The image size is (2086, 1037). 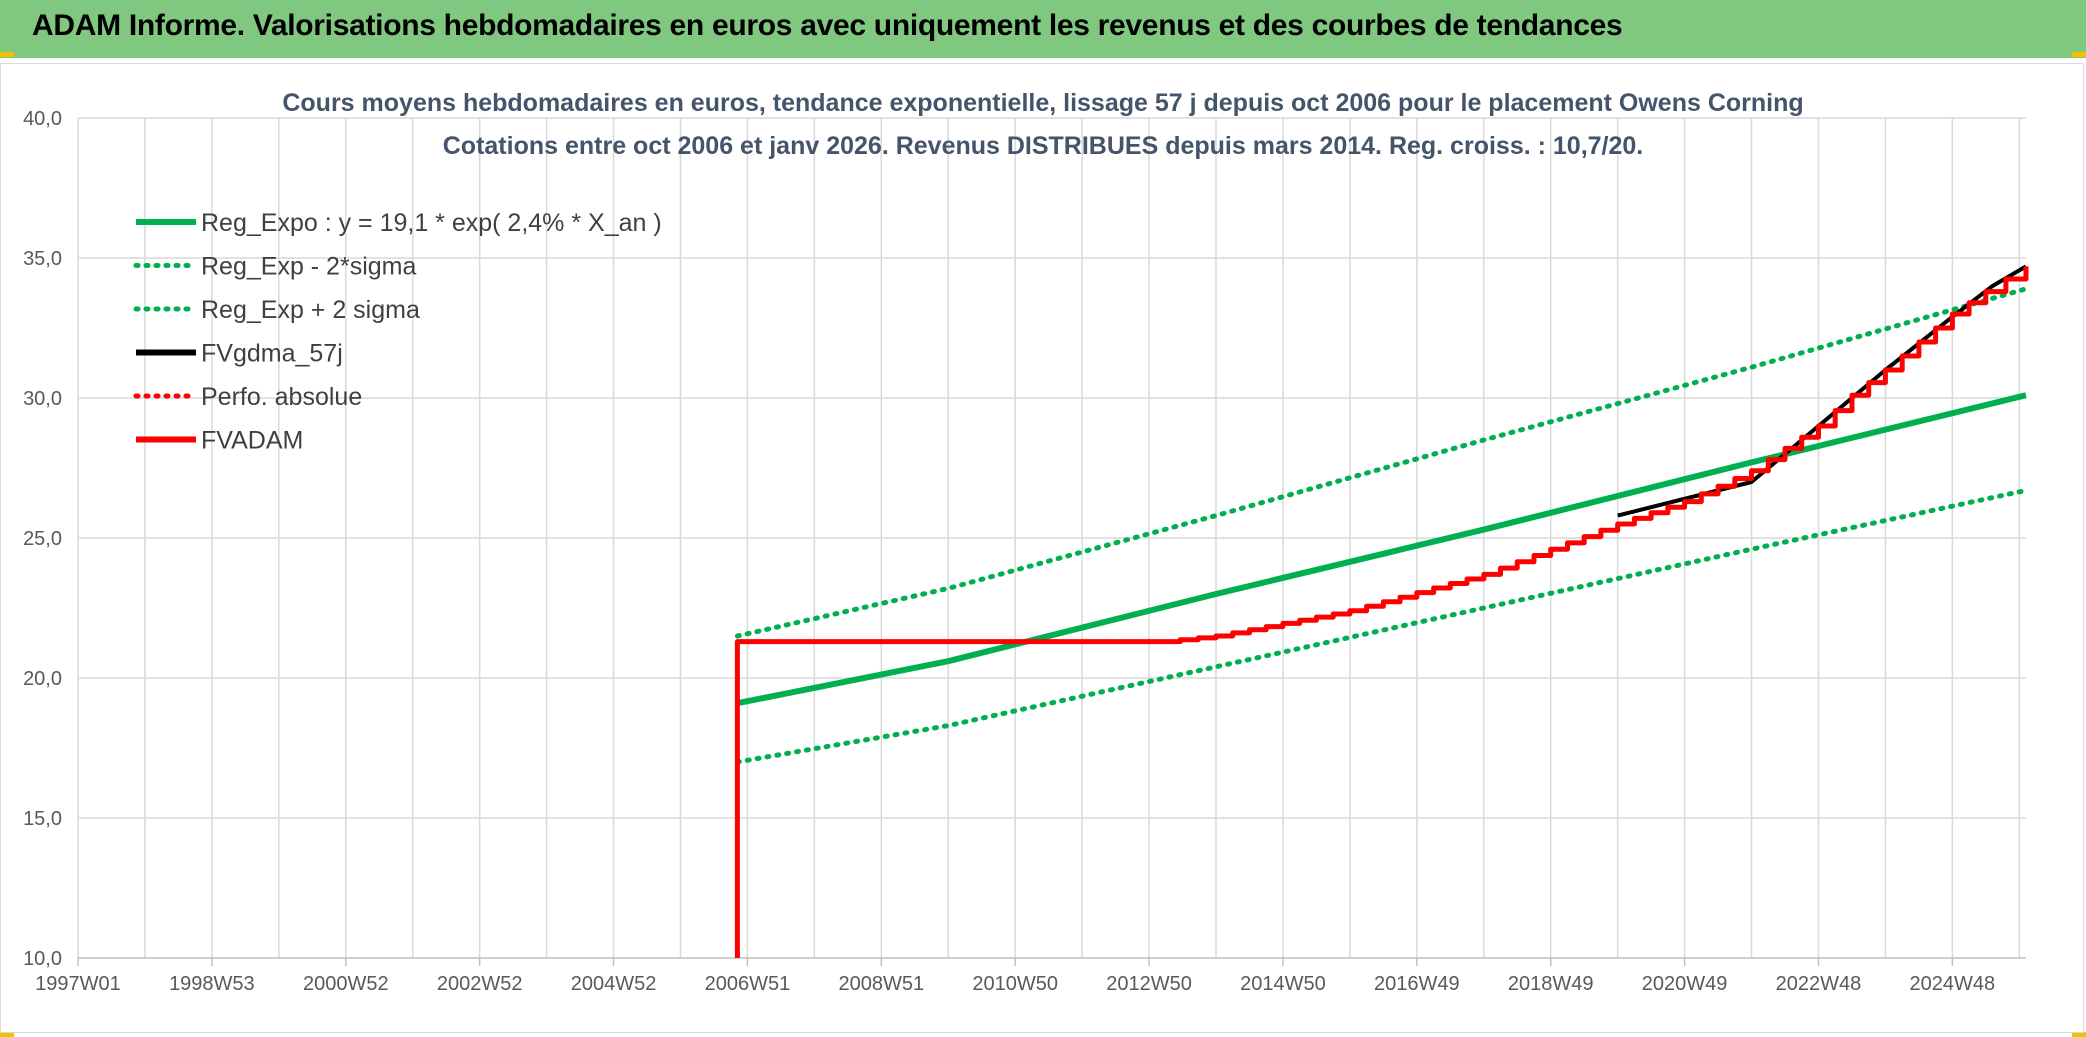 What do you see at coordinates (1551, 984) in the screenshot?
I see `x-tick-label: 2018W49` at bounding box center [1551, 984].